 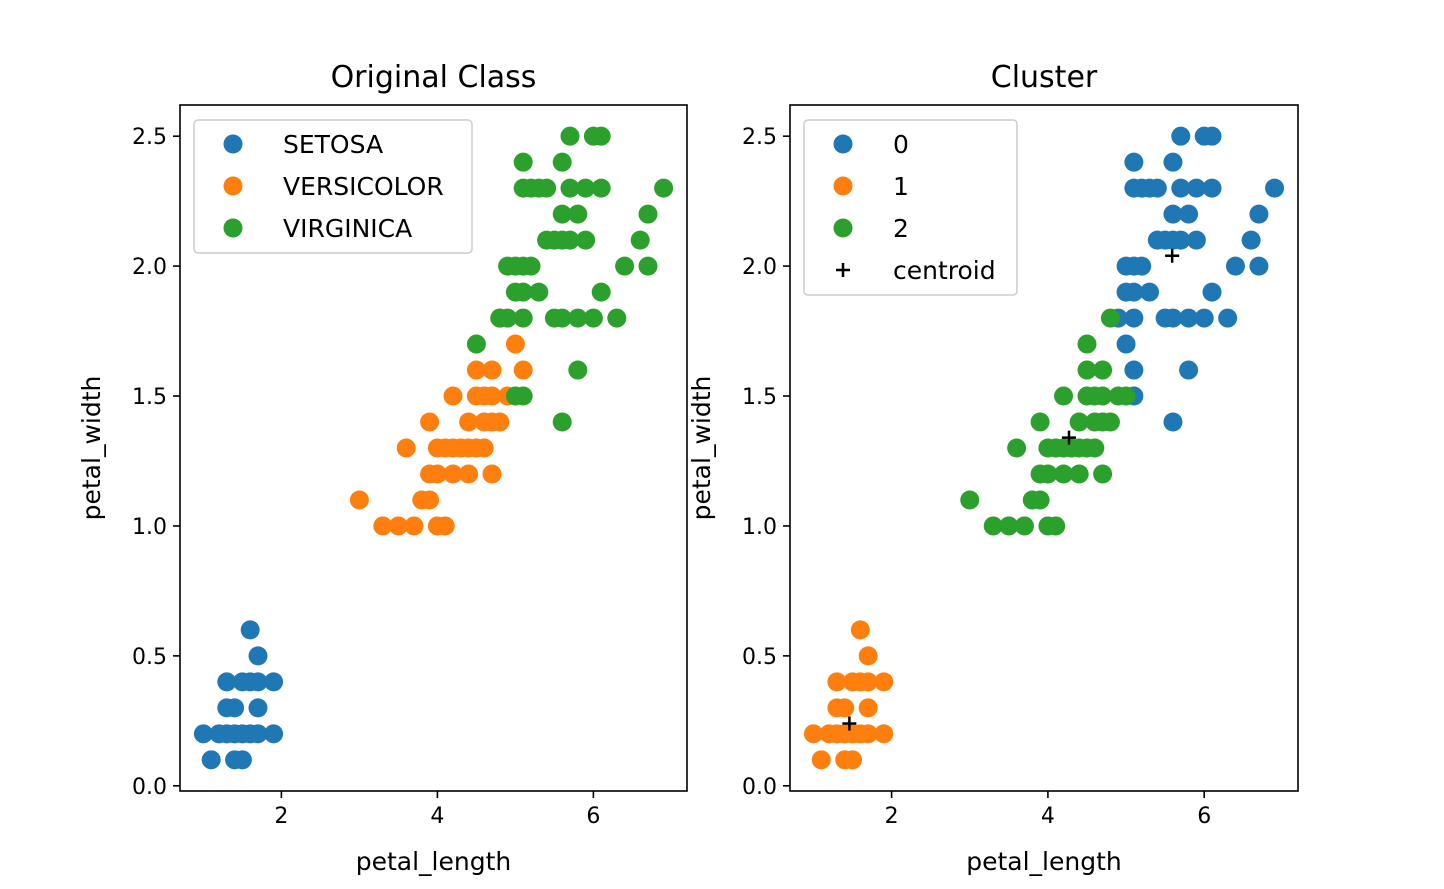 What do you see at coordinates (901, 228) in the screenshot?
I see `legend-label: 2` at bounding box center [901, 228].